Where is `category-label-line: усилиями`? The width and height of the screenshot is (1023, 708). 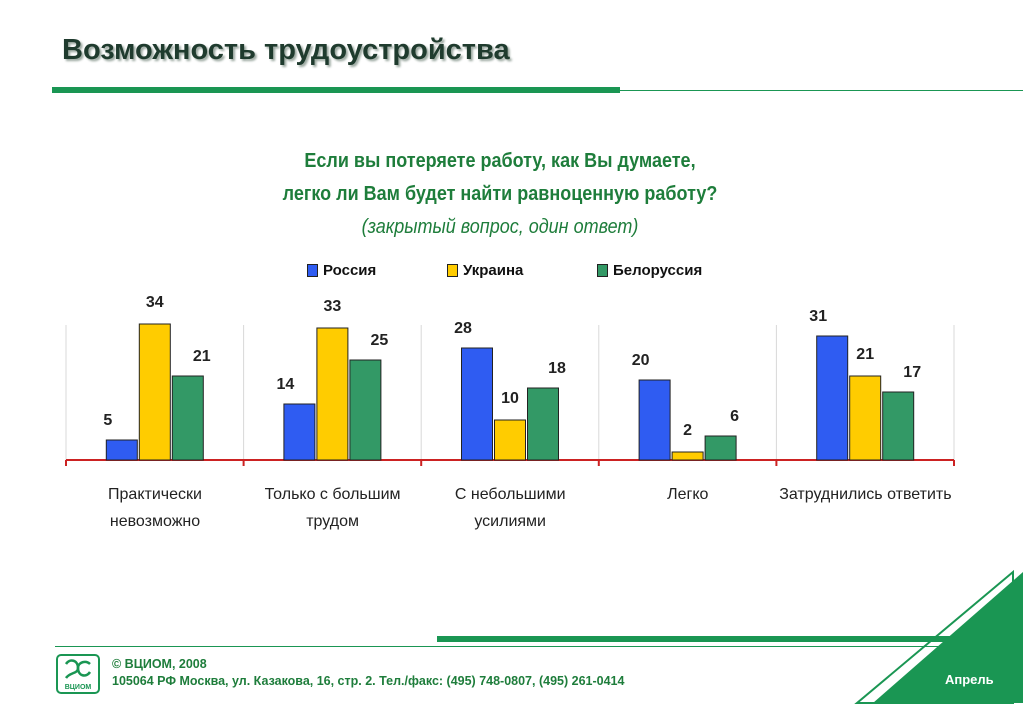 category-label-line: усилиями is located at coordinates (510, 521).